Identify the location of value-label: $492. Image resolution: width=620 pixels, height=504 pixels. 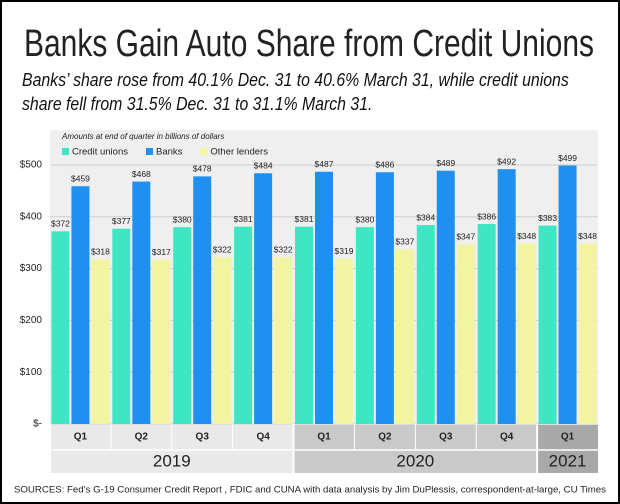
(506, 161).